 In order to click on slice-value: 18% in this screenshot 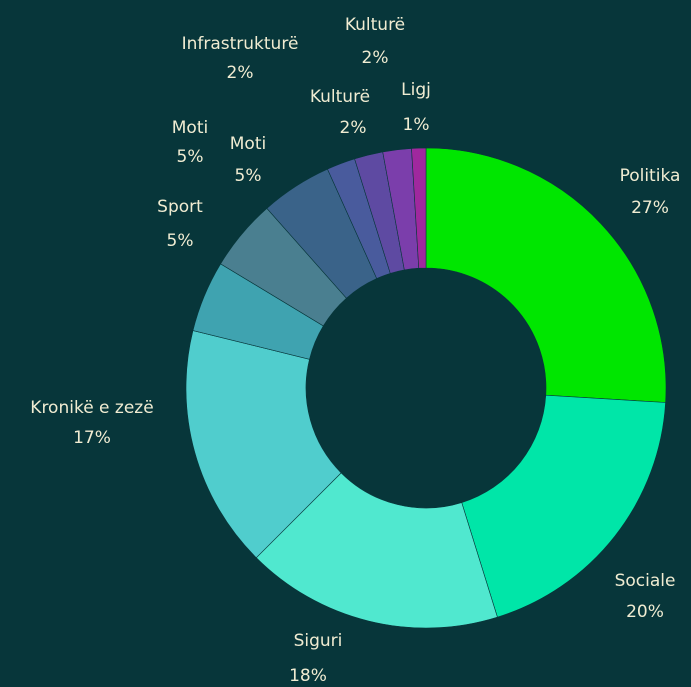, I will do `click(308, 676)`.